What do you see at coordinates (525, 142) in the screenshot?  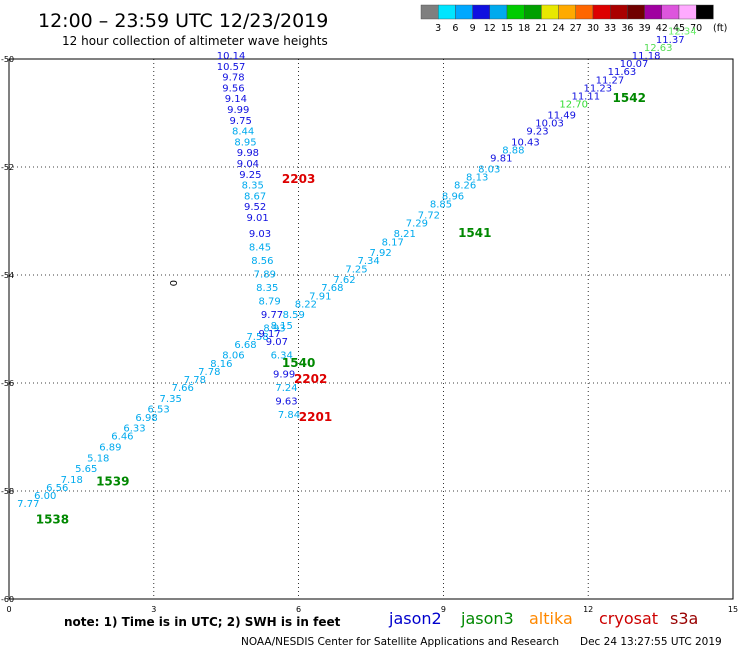 I see `swh-value: 10.43` at bounding box center [525, 142].